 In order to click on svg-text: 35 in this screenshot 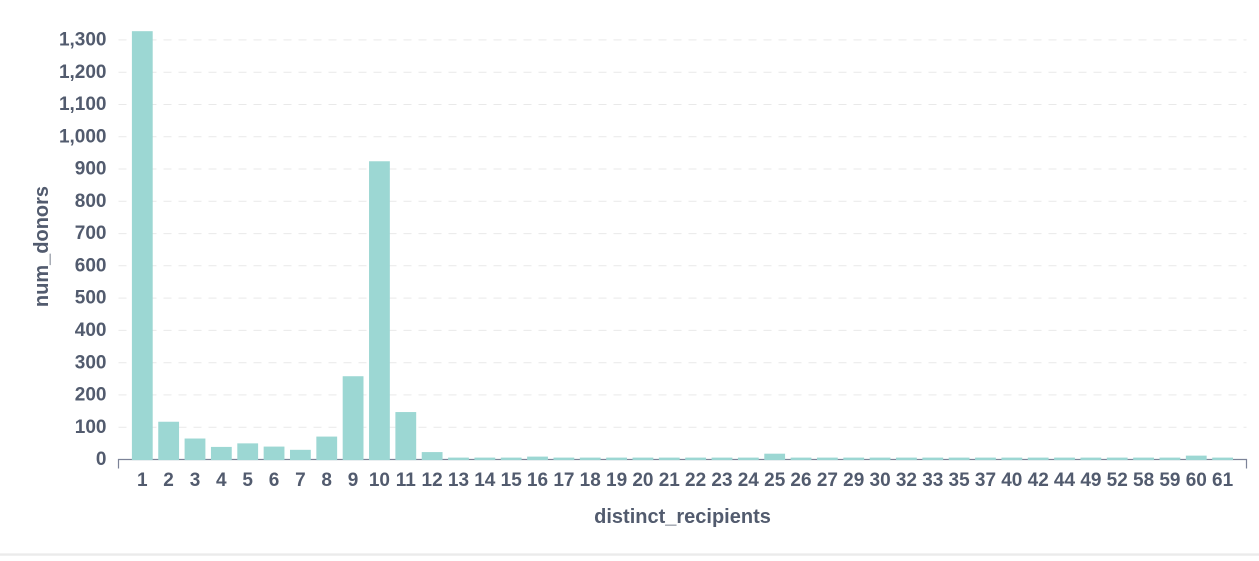, I will do `click(960, 480)`.